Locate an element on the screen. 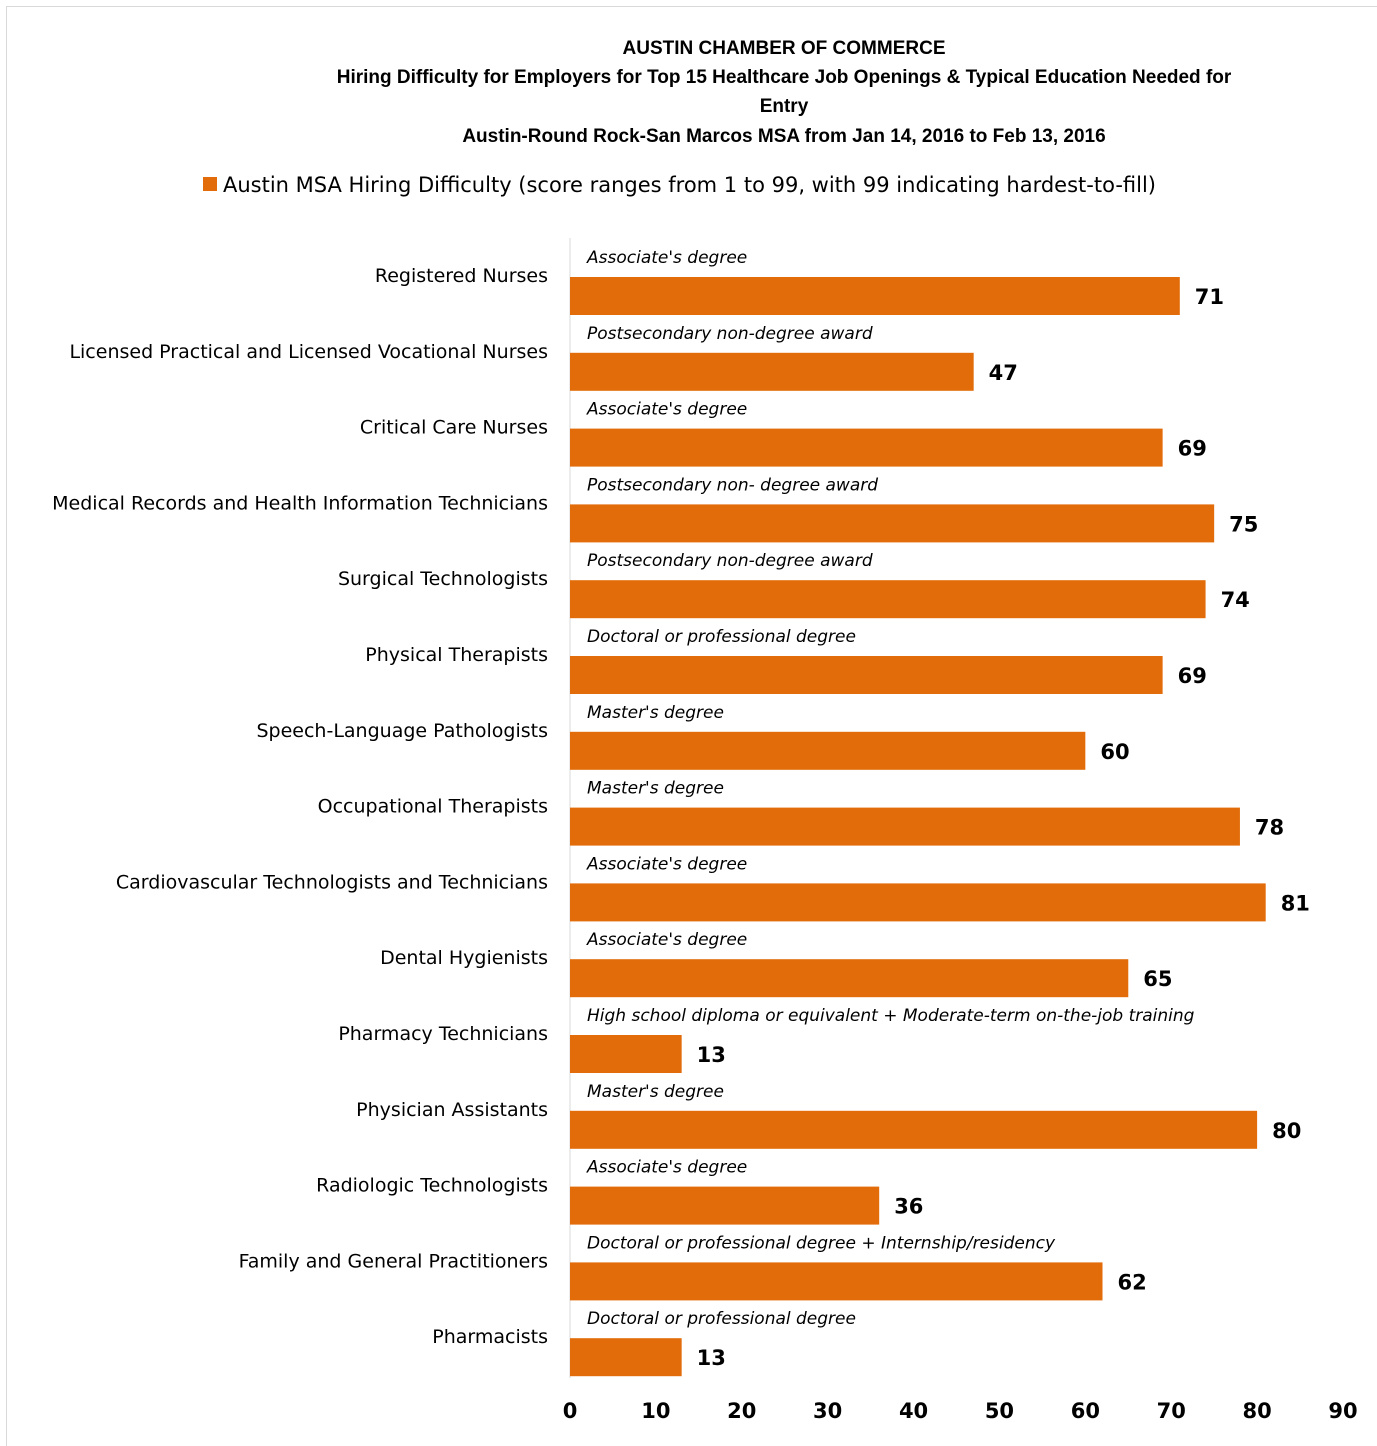 The image size is (1377, 1446). value-label: 65 is located at coordinates (1157, 979).